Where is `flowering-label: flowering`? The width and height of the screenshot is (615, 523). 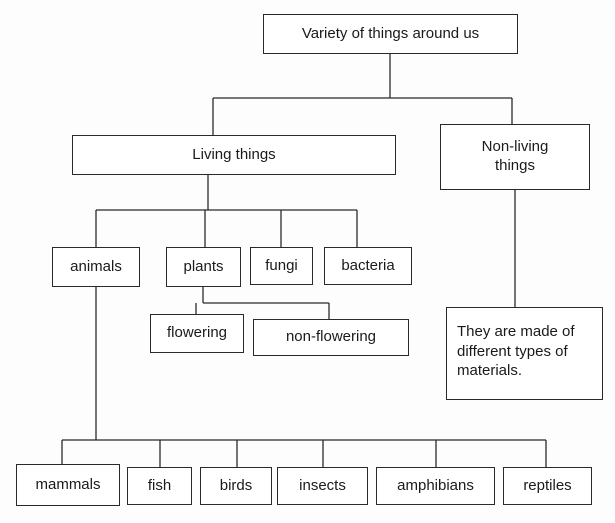 flowering-label: flowering is located at coordinates (197, 333).